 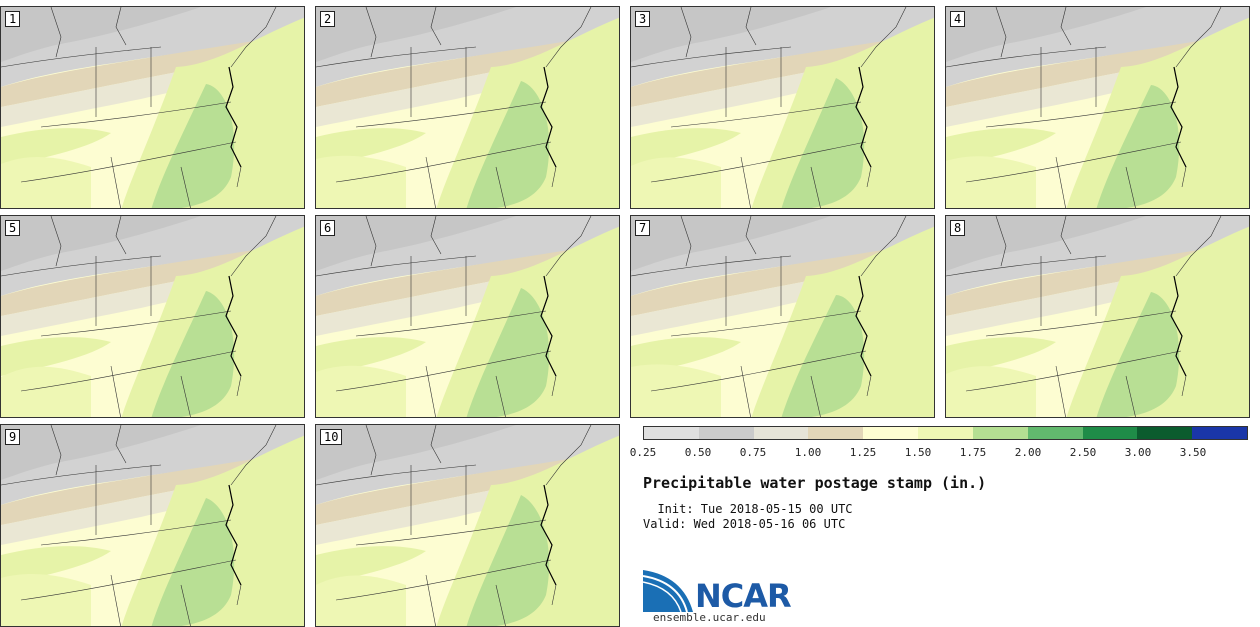 I want to click on colorbar-tick-label: 1.75, so click(x=973, y=452).